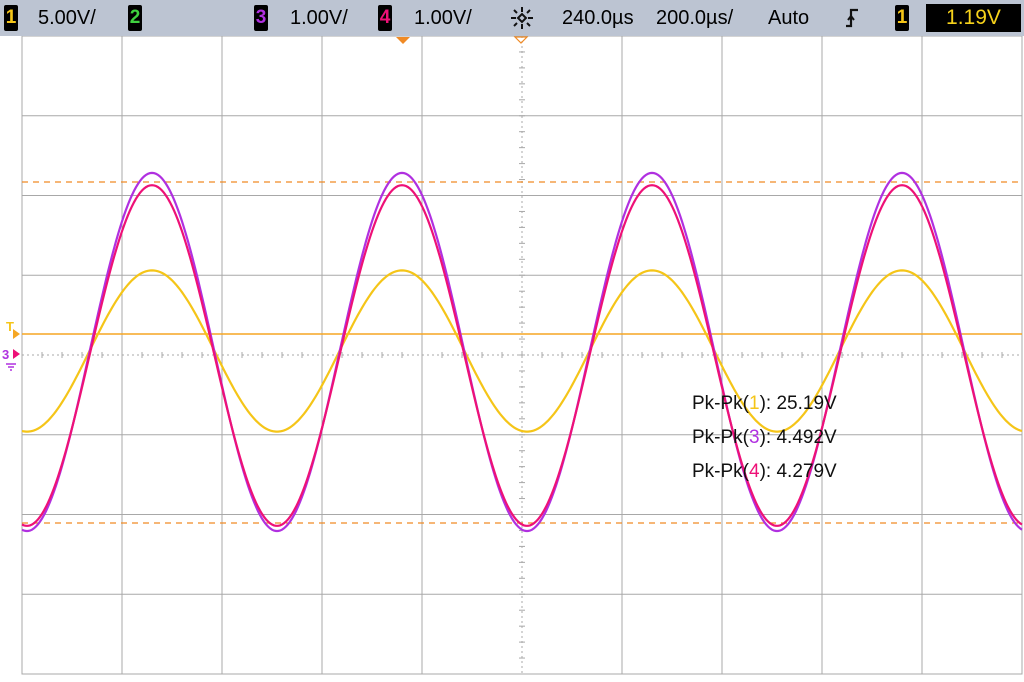 Image resolution: width=1024 pixels, height=682 pixels. Describe the element at coordinates (16, 334) in the screenshot. I see `trigger-level-arrow` at that location.